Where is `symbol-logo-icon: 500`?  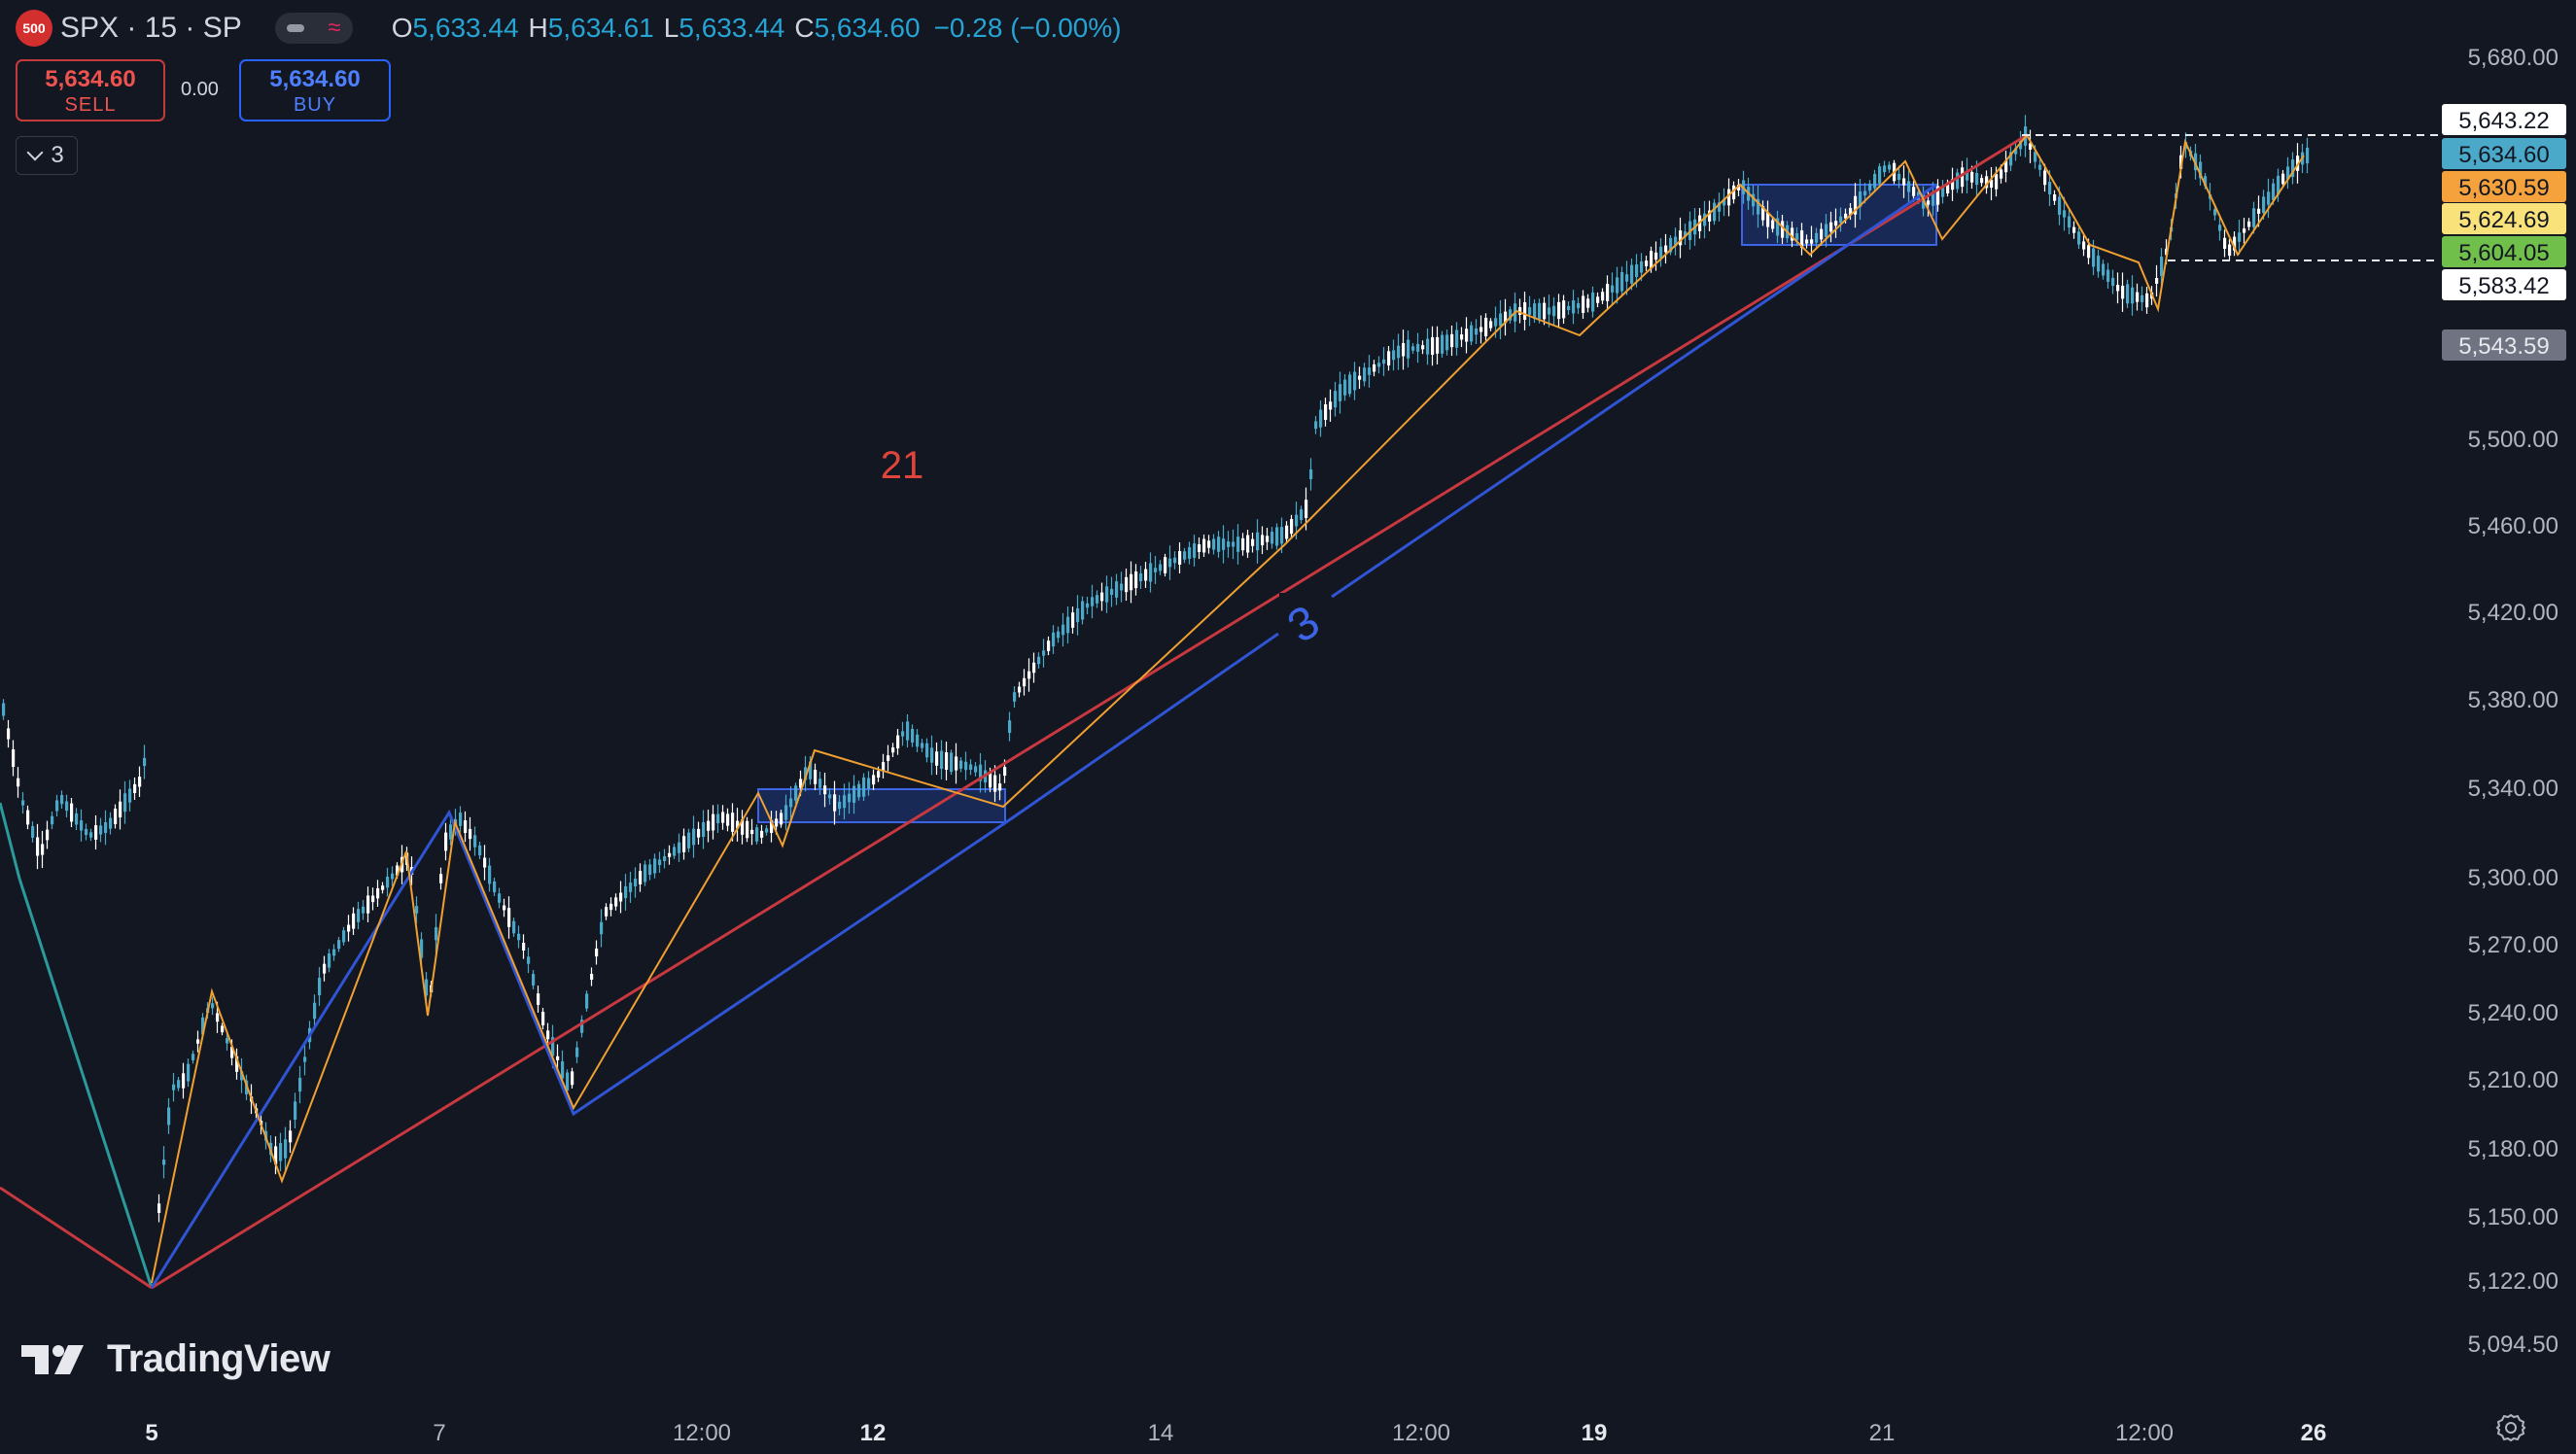
symbol-logo-icon: 500 is located at coordinates (34, 29).